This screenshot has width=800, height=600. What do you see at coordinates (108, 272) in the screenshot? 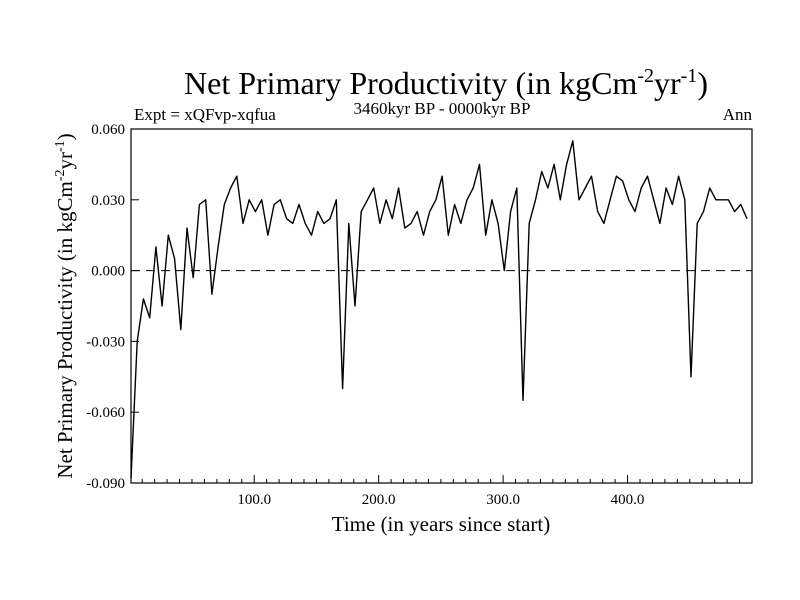
I see `y-tick-label: 0.000` at bounding box center [108, 272].